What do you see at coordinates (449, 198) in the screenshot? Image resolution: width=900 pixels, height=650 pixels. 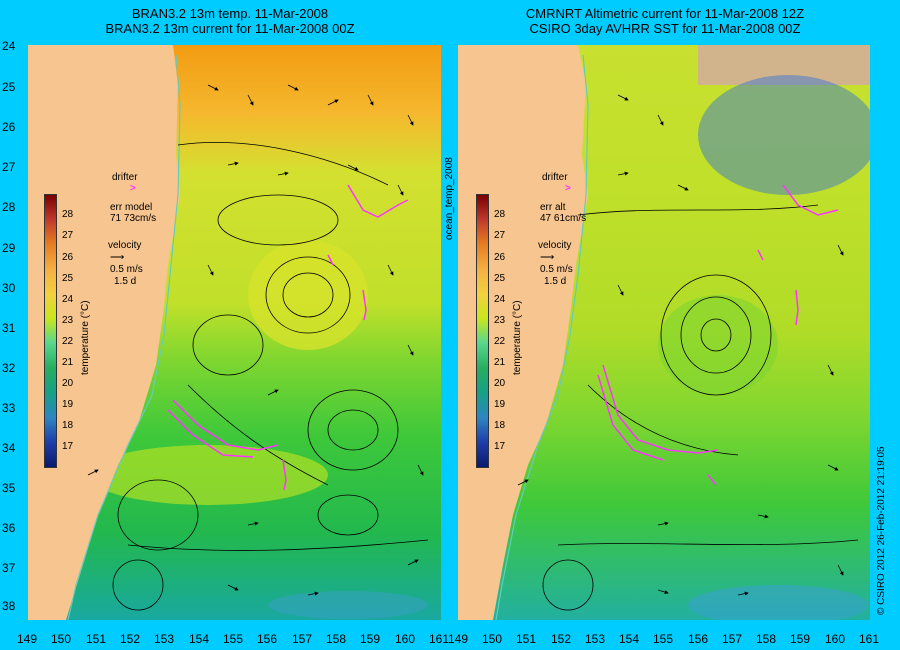 I see `dataset-label: ocean_temp_2008` at bounding box center [449, 198].